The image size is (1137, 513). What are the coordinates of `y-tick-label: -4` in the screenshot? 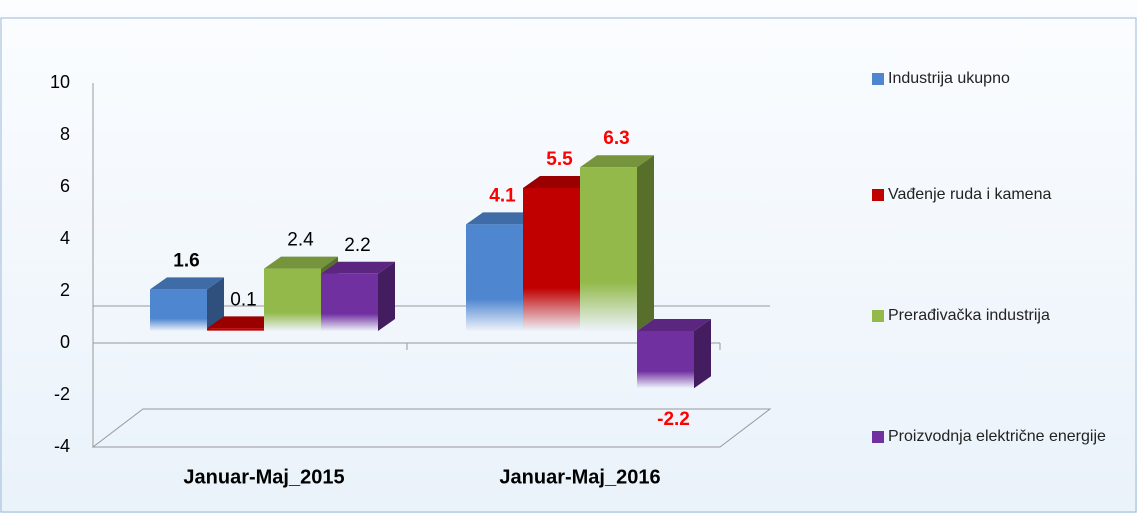 It's located at (62, 446).